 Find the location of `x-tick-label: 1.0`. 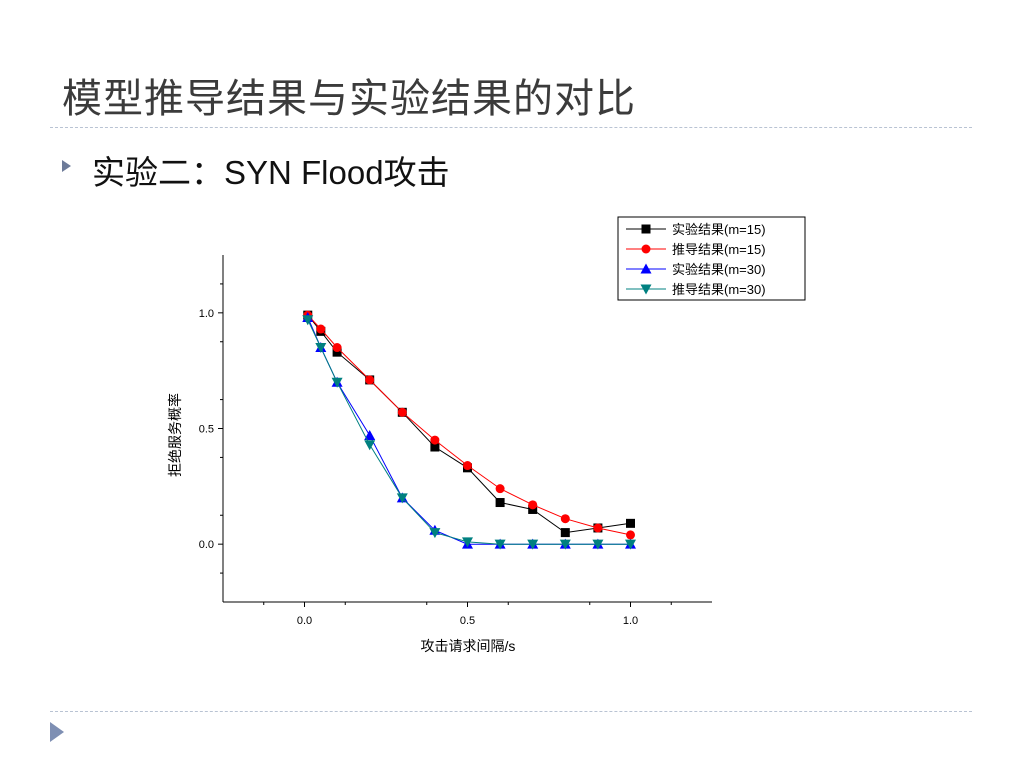

x-tick-label: 1.0 is located at coordinates (630, 621).